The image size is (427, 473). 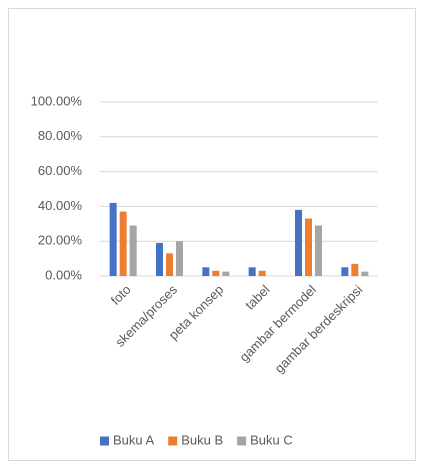 What do you see at coordinates (60, 135) in the screenshot?
I see `y-tick-label: 80.00%` at bounding box center [60, 135].